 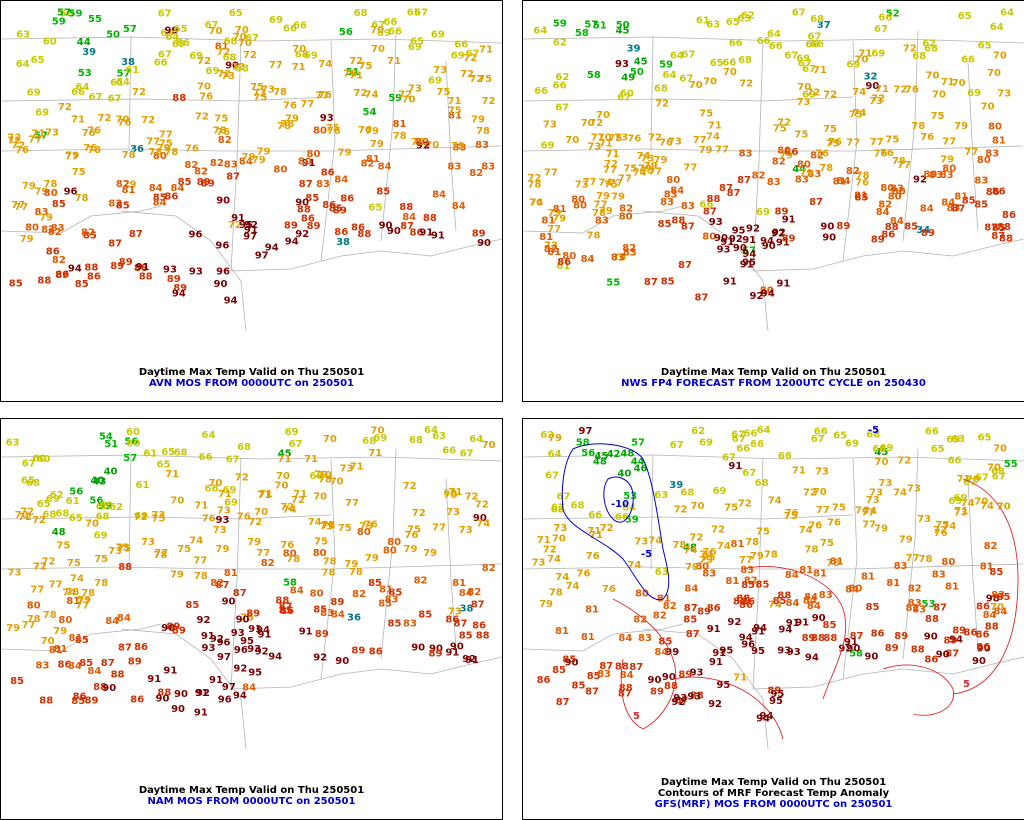 What do you see at coordinates (629, 508) in the screenshot?
I see `station-temperature: 64` at bounding box center [629, 508].